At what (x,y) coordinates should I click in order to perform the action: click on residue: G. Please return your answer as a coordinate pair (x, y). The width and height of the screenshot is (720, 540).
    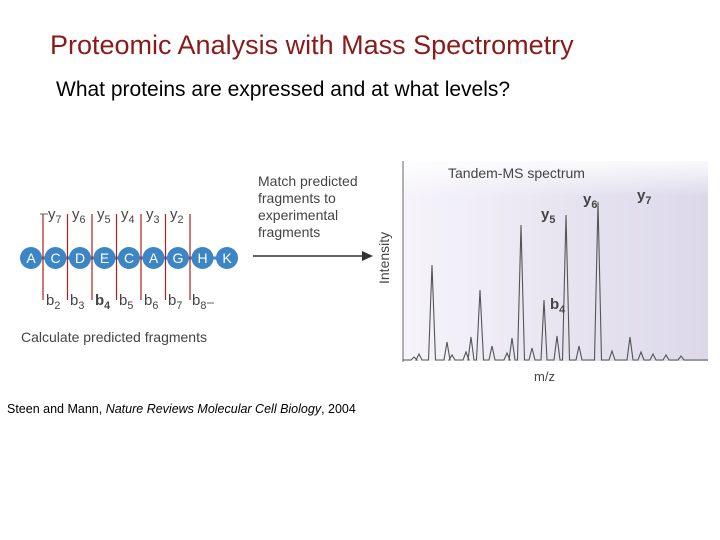
    Looking at the image, I should click on (178, 258).